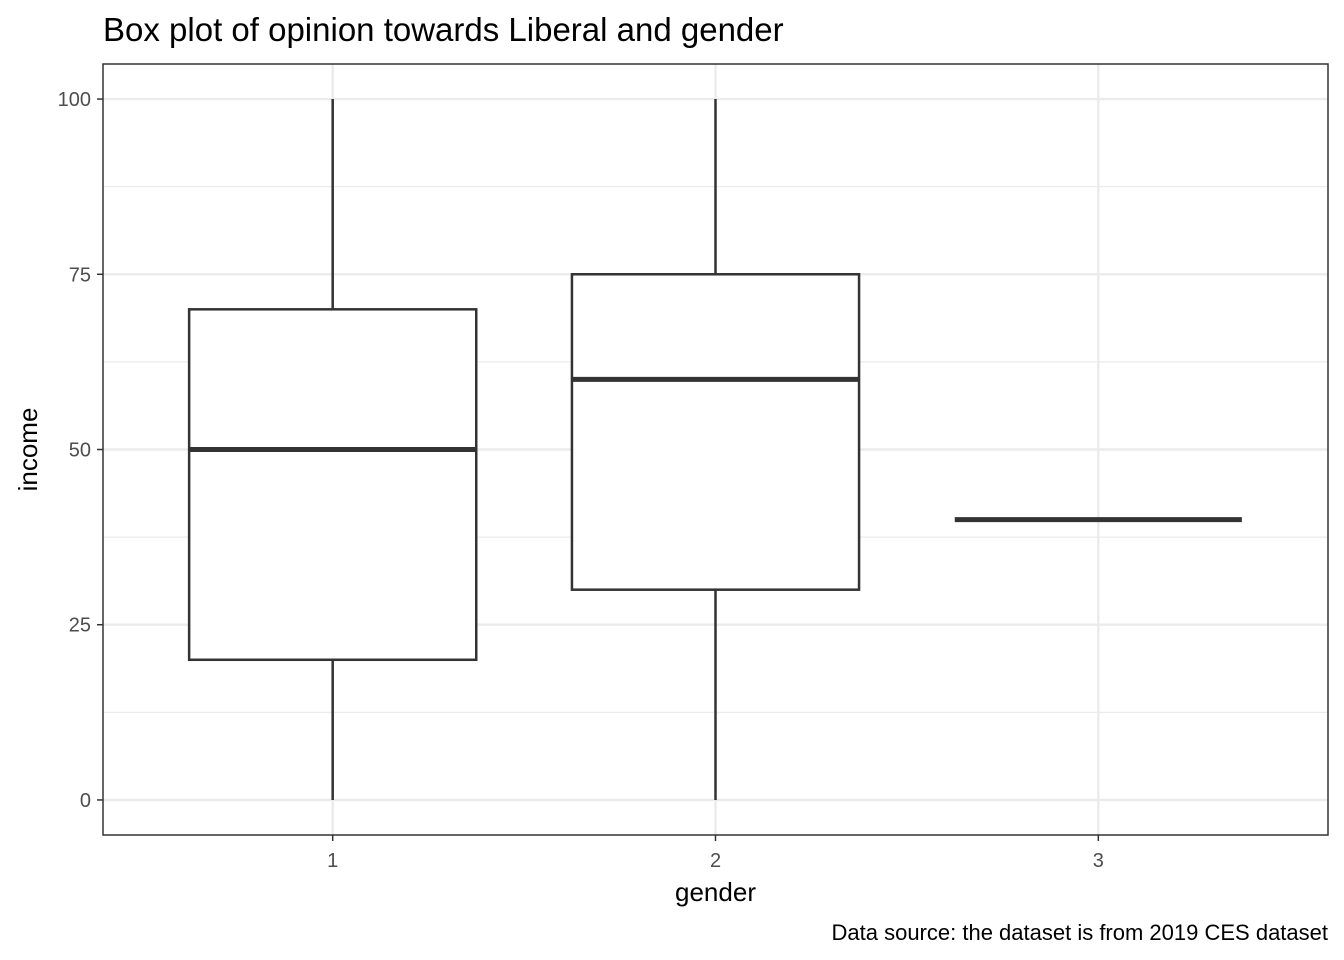  Describe the element at coordinates (332, 861) in the screenshot. I see `x-tick-label: 1` at that location.